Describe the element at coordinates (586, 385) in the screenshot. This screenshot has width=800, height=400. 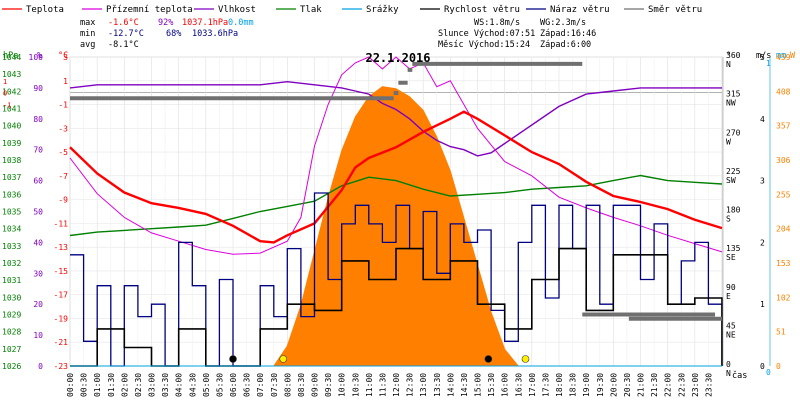
I see `time-tick-label: 19:00` at that location.